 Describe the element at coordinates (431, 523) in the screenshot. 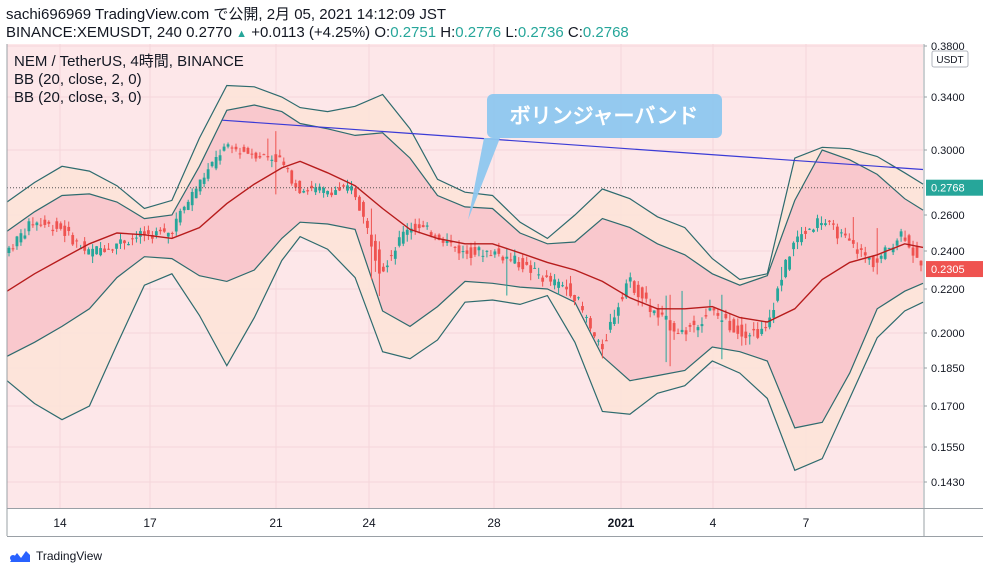

I see `x-axis-labels: 14 17 21 24 28 2021 4 7` at that location.